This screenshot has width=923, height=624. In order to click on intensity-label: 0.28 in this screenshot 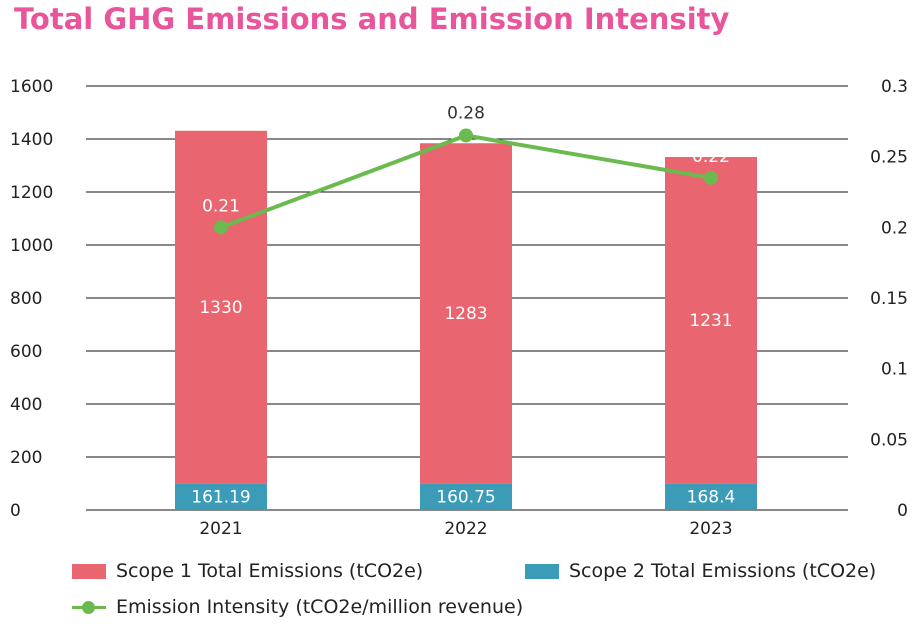, I will do `click(466, 113)`.